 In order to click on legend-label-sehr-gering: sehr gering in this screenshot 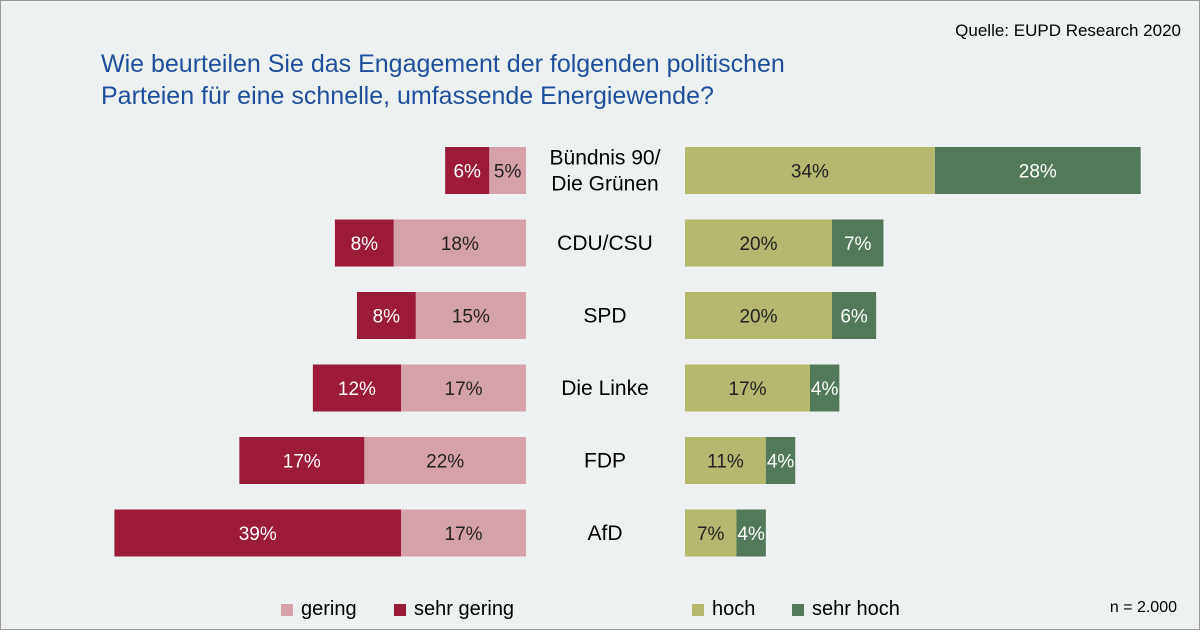, I will do `click(464, 609)`.